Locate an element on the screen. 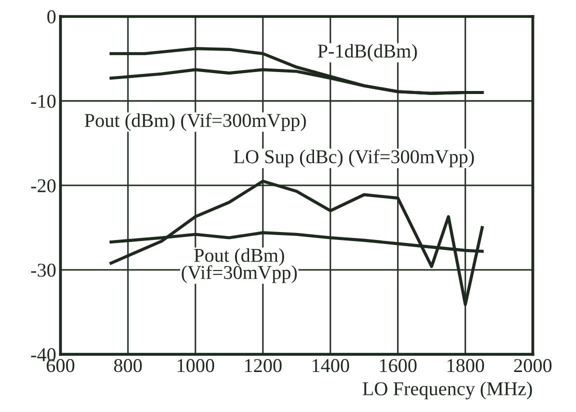  series-label: Pout (dBm) (Vif=30mVpp) is located at coordinates (239, 266).